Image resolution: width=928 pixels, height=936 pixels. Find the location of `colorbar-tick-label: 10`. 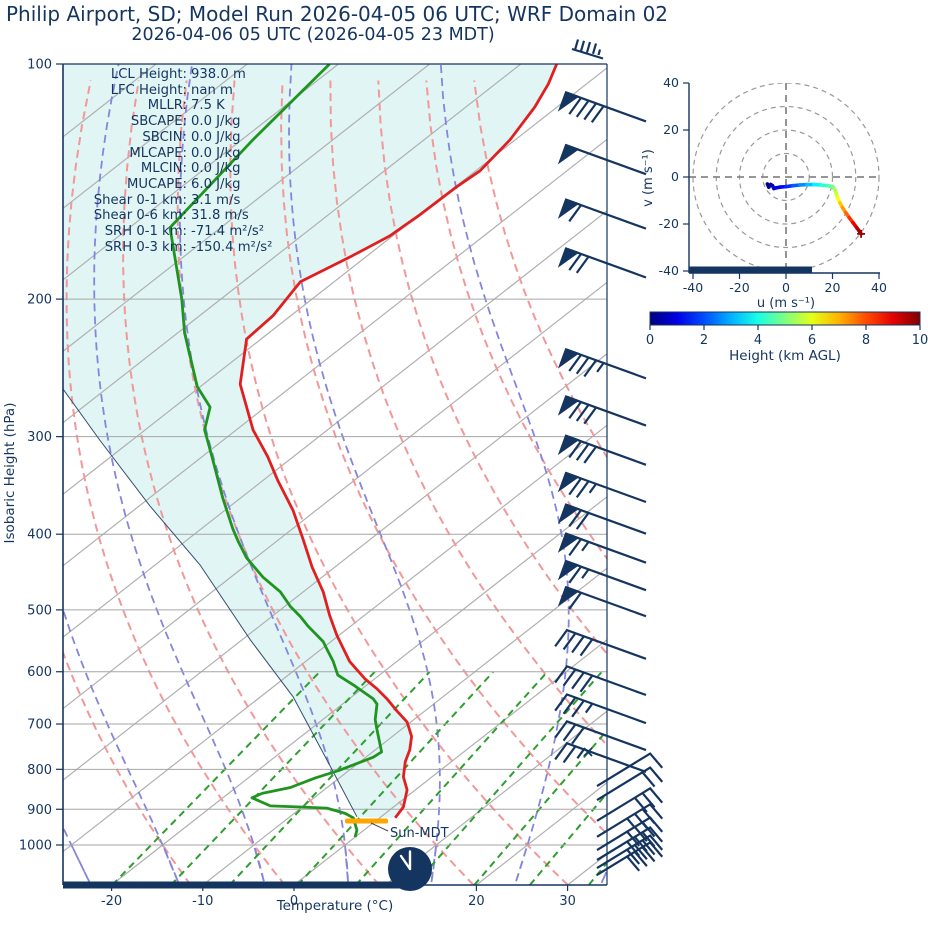

colorbar-tick-label: 10 is located at coordinates (920, 340).